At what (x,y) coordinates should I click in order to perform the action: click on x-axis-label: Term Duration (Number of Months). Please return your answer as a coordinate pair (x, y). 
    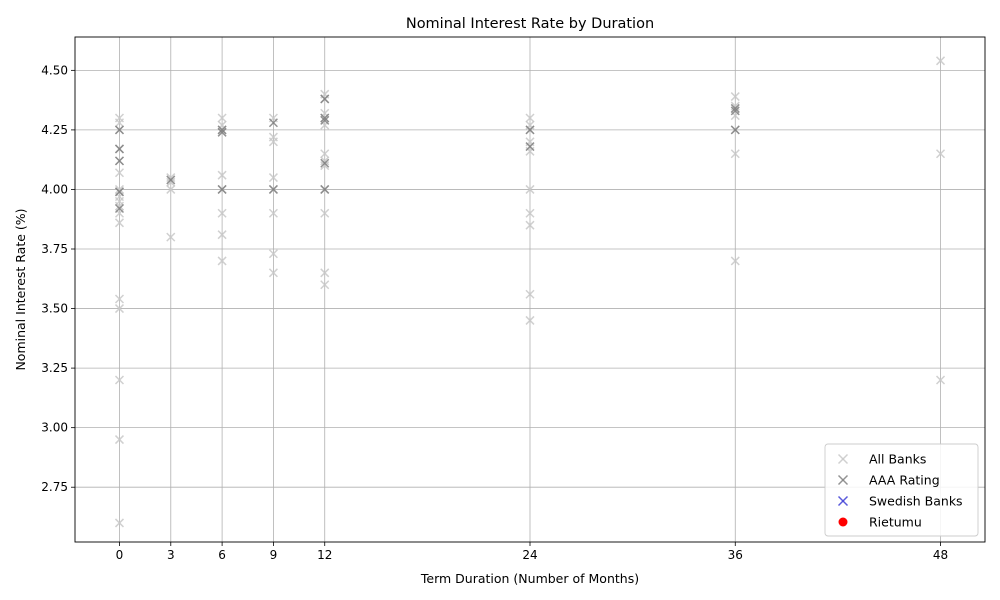
    Looking at the image, I should click on (529, 578).